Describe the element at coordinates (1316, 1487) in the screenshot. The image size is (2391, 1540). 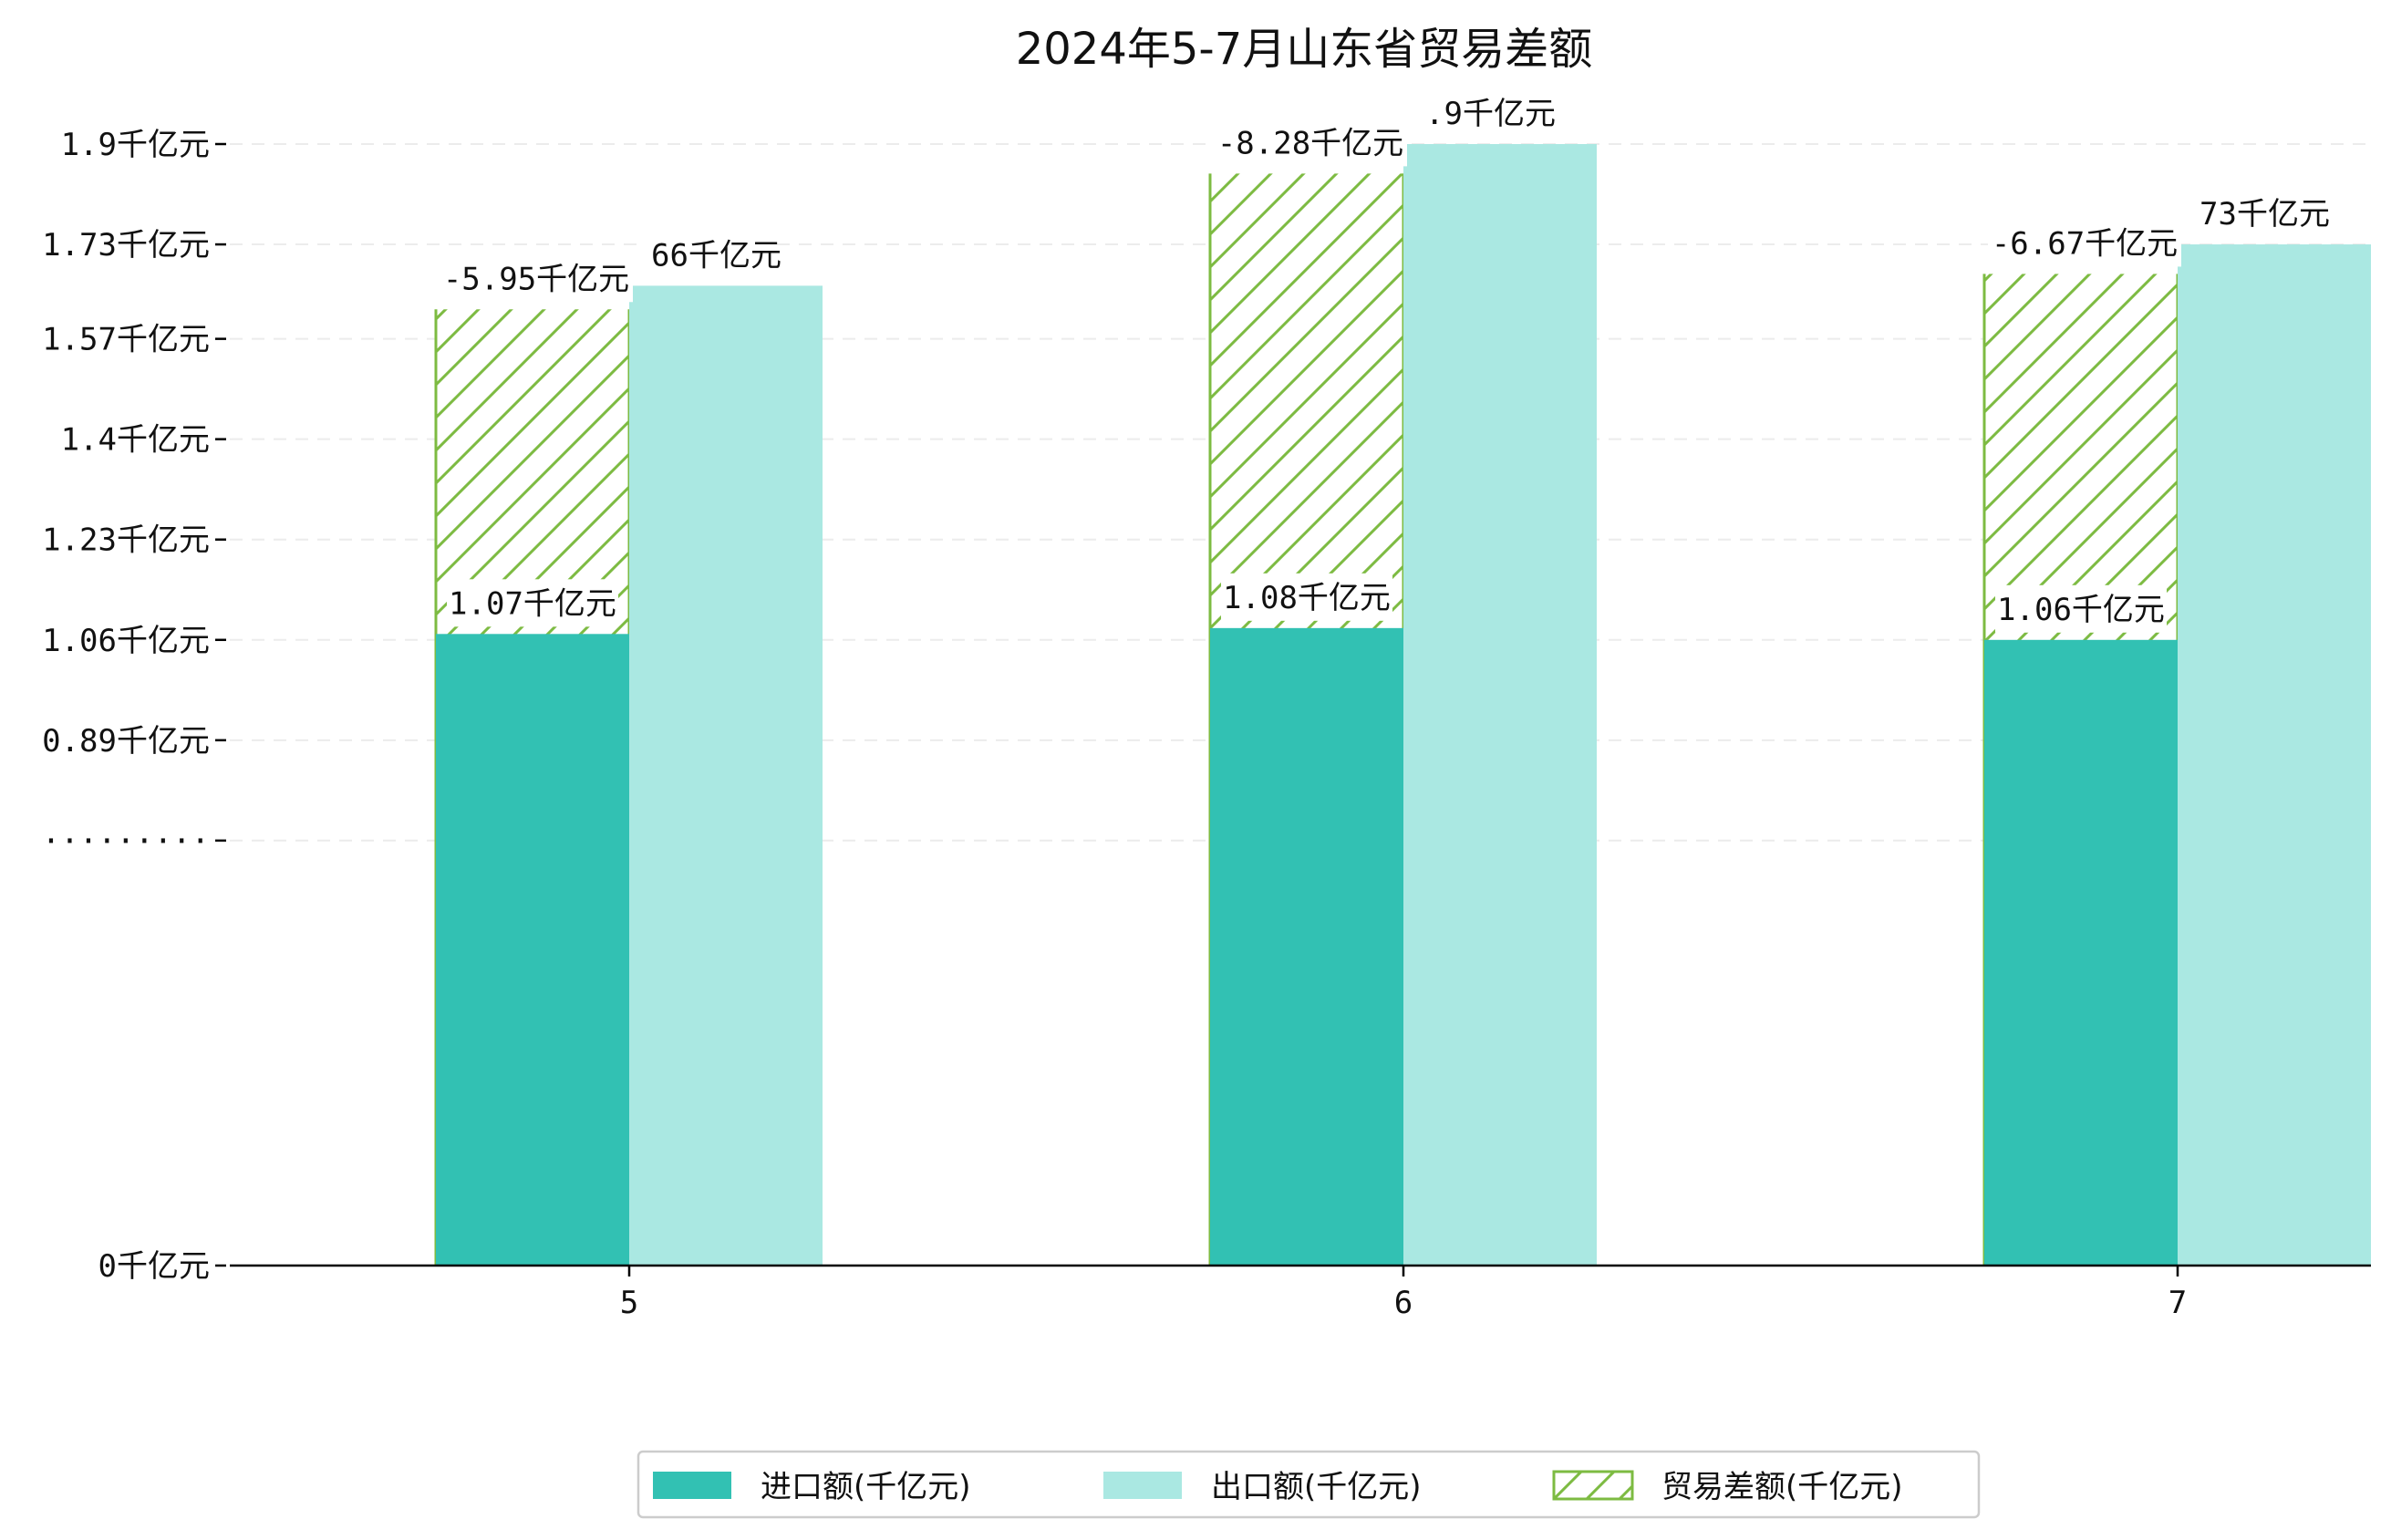
I see `legend-label-export: 出口额(千亿元)` at that location.